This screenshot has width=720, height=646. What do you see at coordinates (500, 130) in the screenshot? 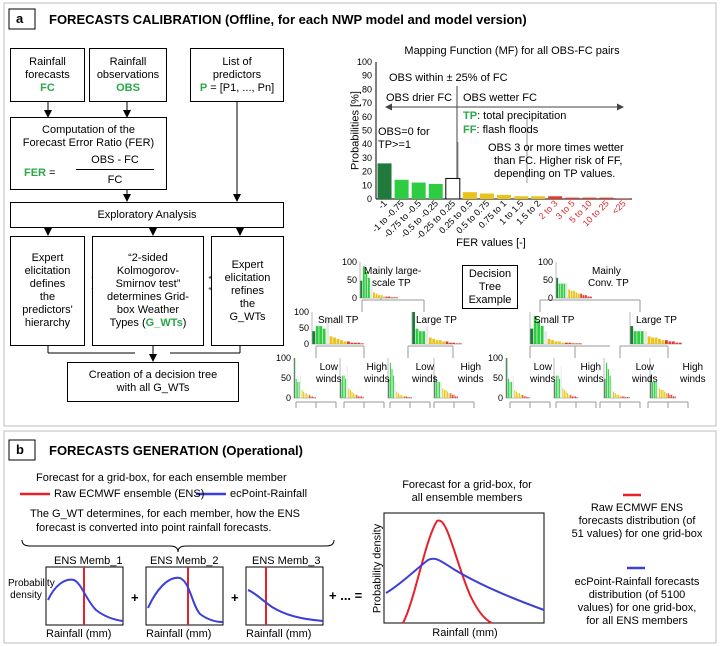
I see `ann-ff: FF: flash floods` at bounding box center [500, 130].